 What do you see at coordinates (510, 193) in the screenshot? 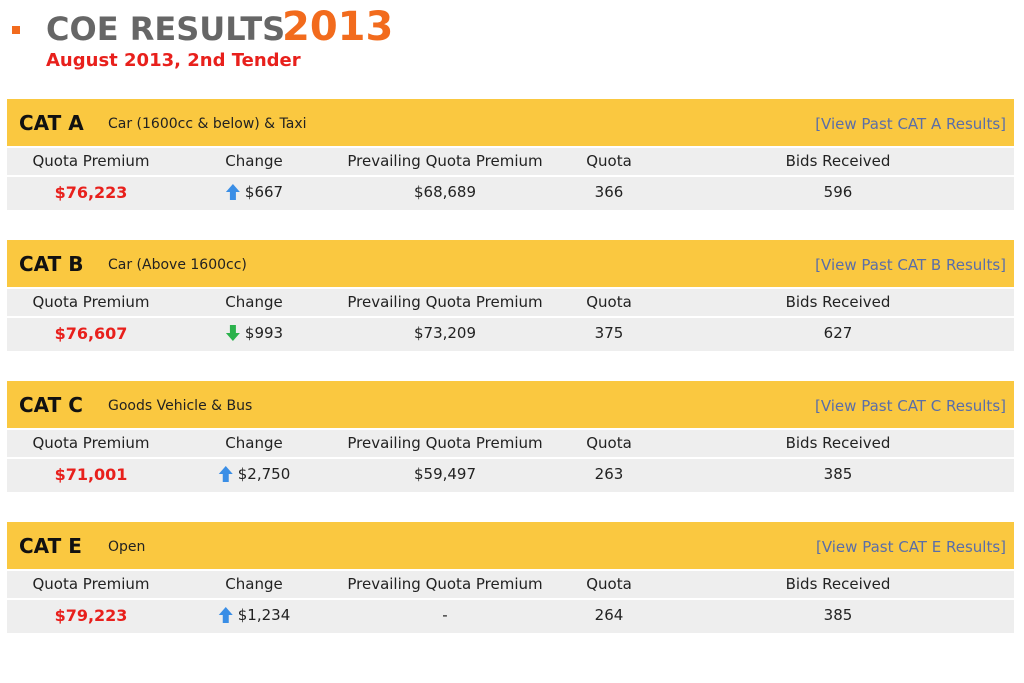
I see `data-row: $76,223 $667 $68,689 366 596` at bounding box center [510, 193].